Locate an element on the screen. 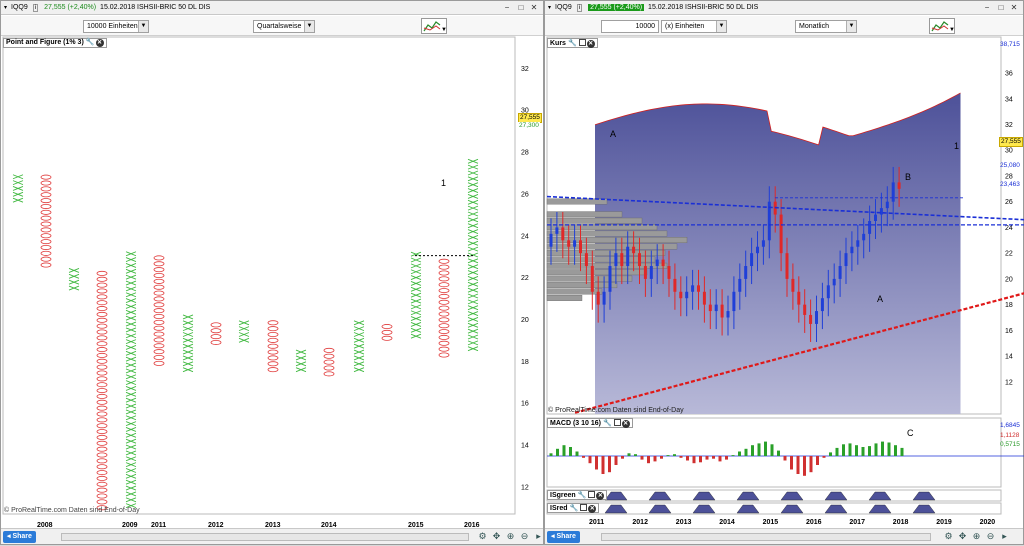  o-column is located at coordinates (387, 332).